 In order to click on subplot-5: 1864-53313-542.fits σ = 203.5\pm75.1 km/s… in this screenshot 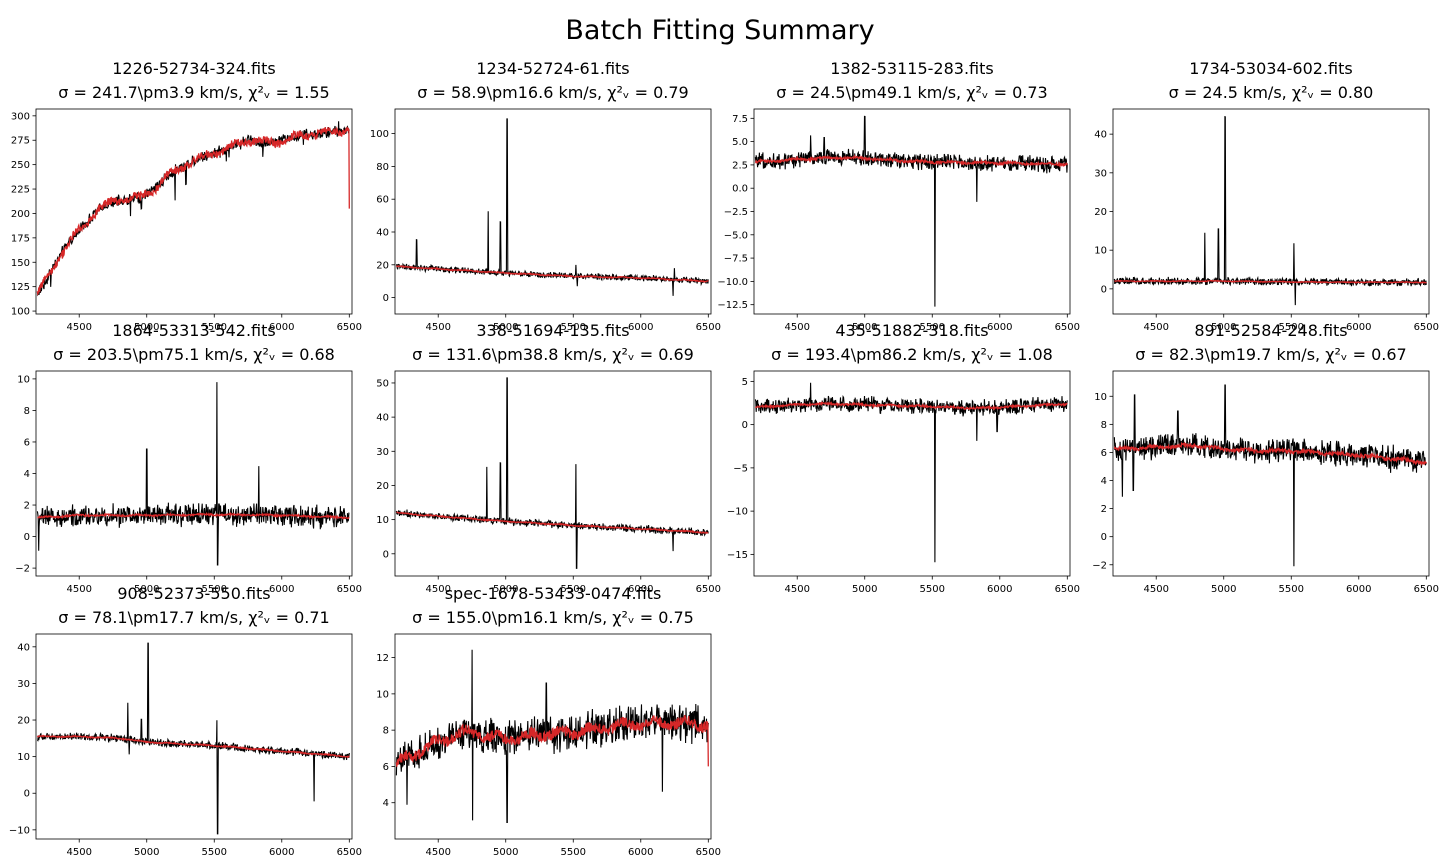, I will do `click(188, 458)`.